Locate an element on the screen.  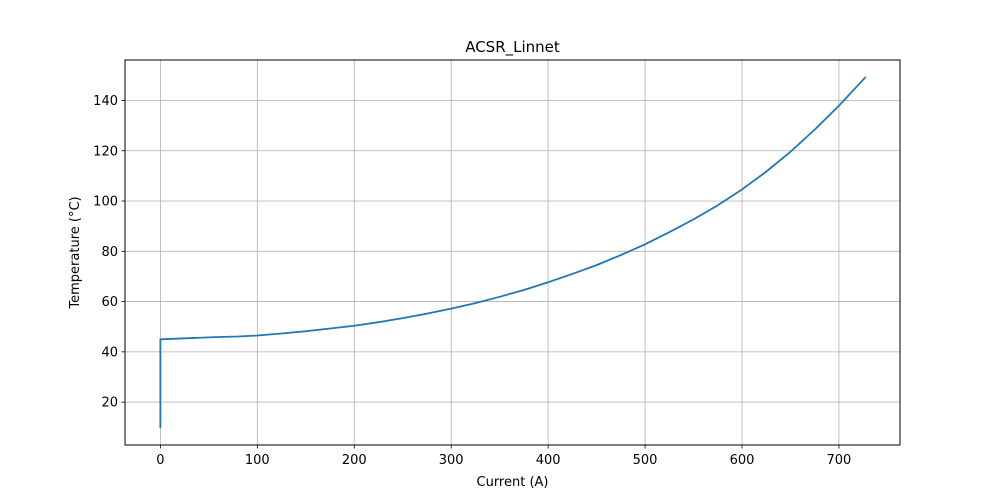
x-tick-label: 600 is located at coordinates (742, 460).